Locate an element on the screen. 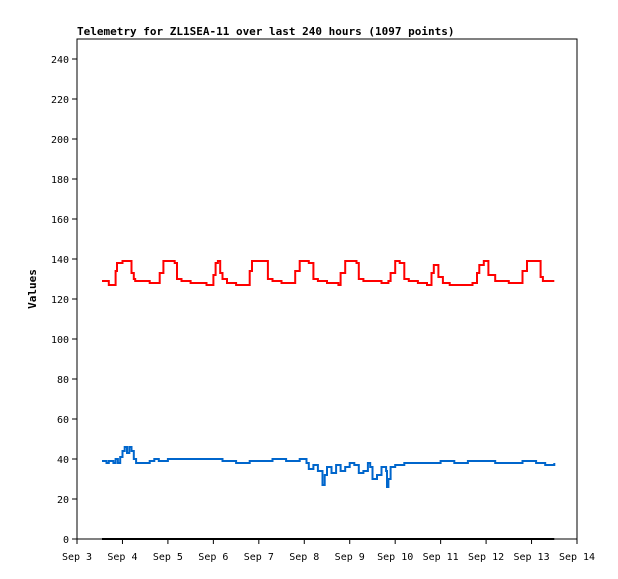 This screenshot has height=579, width=618. x-tick-label: Sep 11 is located at coordinates (441, 557).